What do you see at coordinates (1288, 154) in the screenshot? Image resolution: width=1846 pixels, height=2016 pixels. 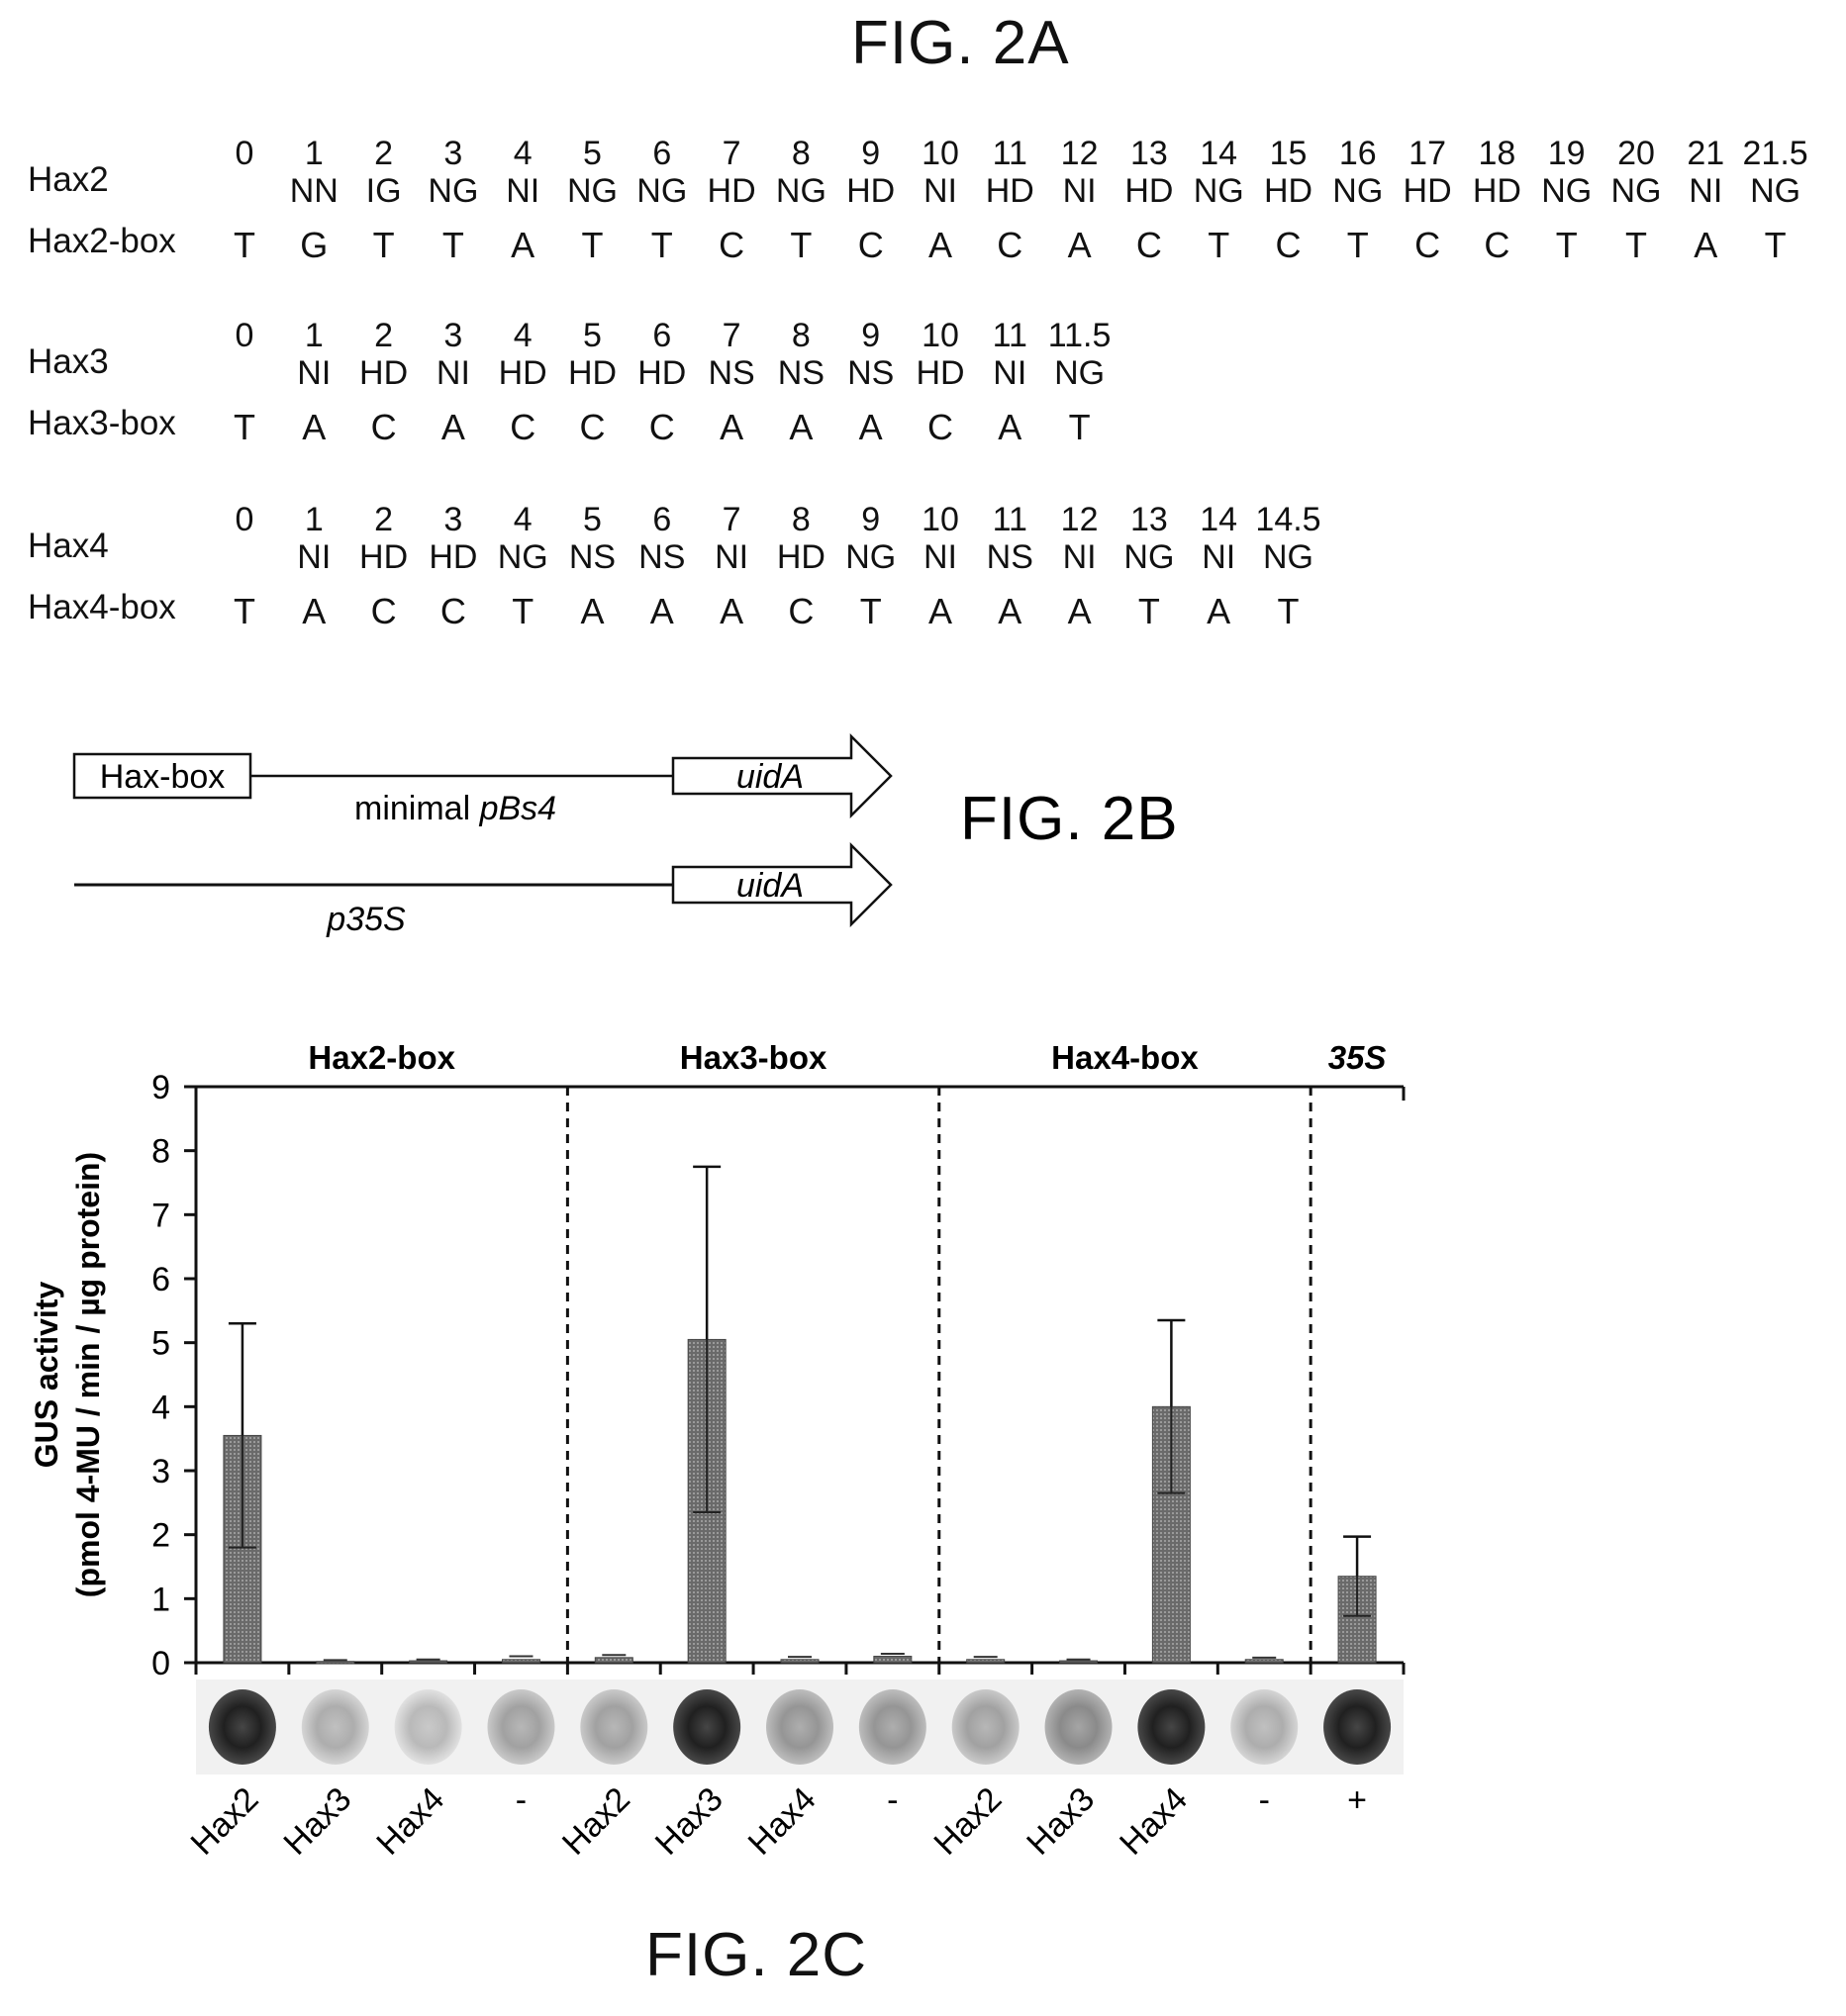 I see `repeat-number: 15` at bounding box center [1288, 154].